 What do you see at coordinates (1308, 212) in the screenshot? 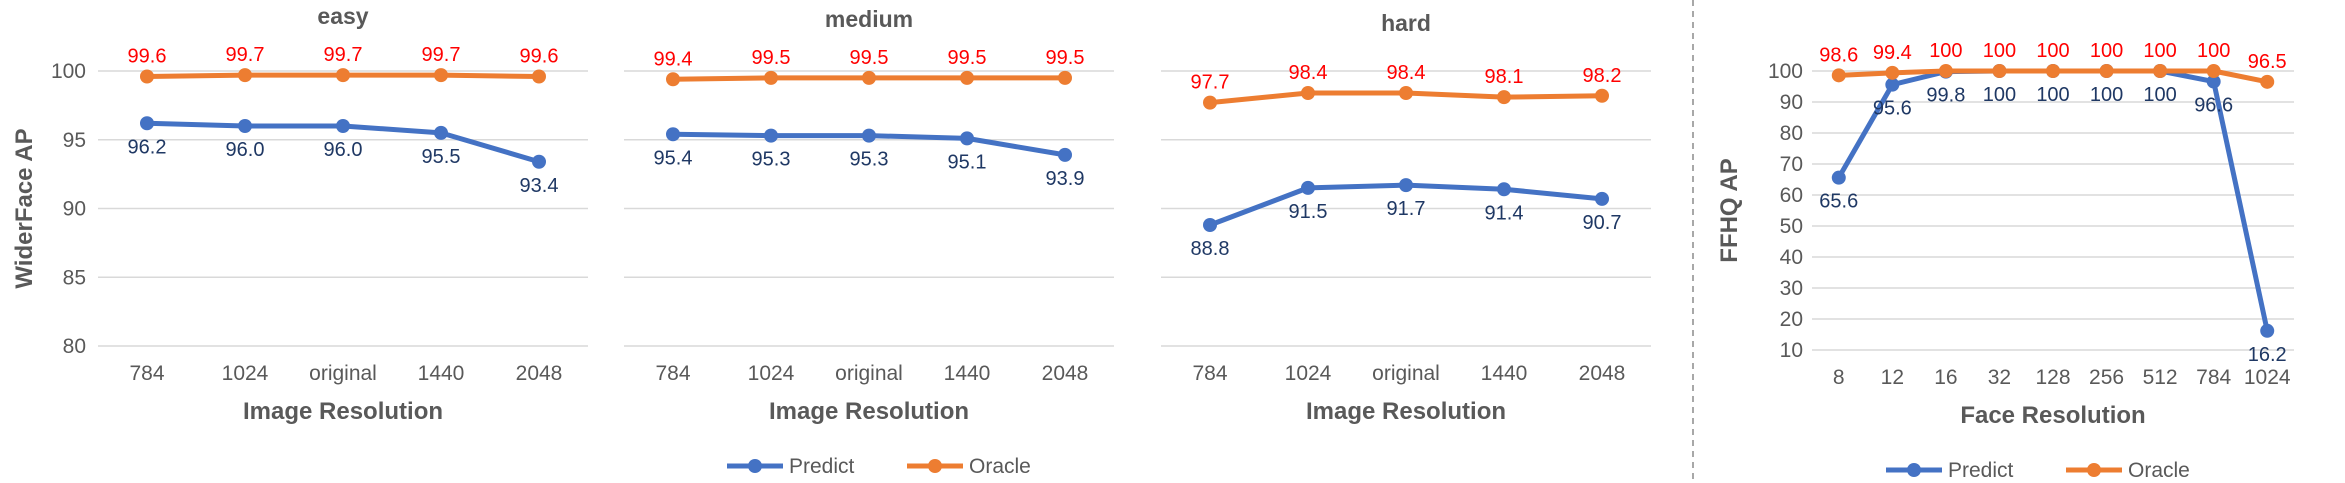
I see `data-label-predict: 91.5` at bounding box center [1308, 212].